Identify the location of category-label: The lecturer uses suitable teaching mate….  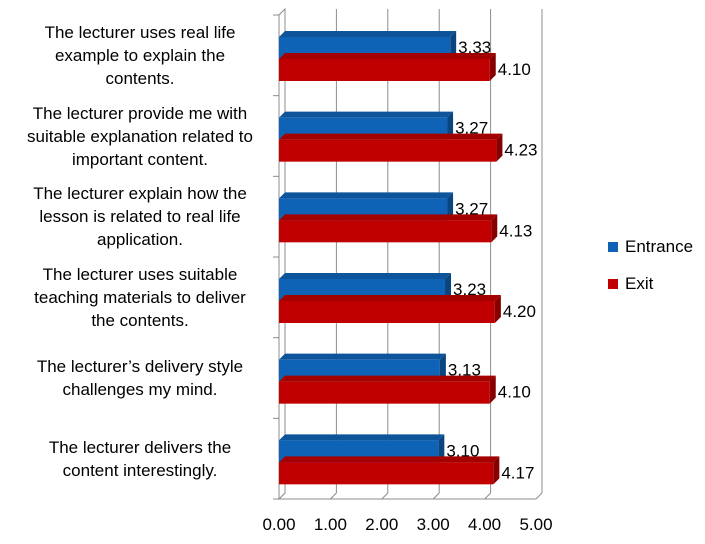
(140, 297).